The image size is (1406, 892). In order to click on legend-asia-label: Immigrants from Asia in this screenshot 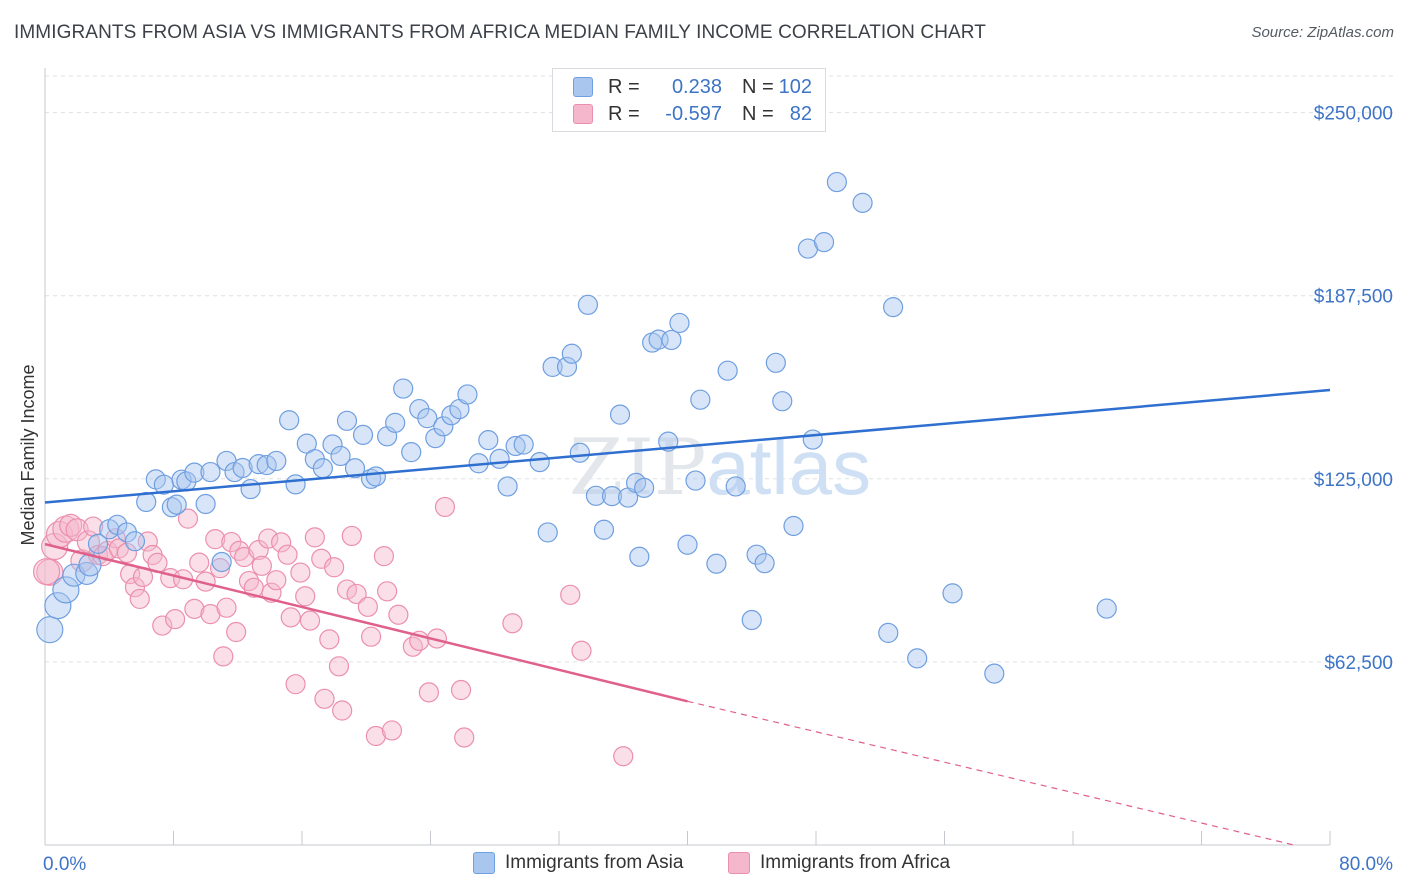, I will do `click(594, 862)`.